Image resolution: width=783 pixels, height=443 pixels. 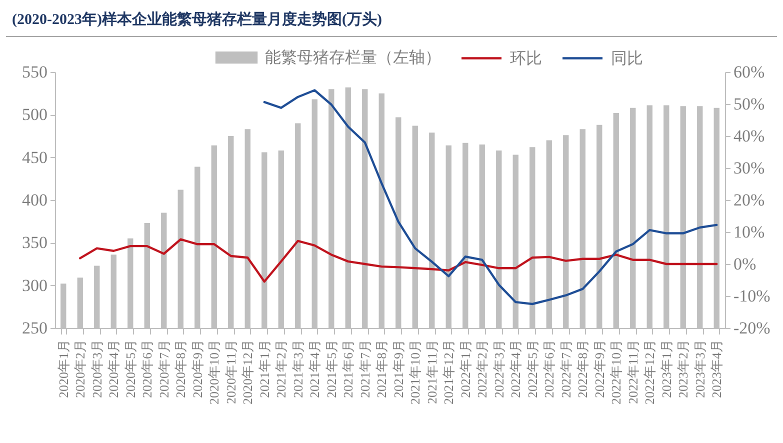 I want to click on x-tick-label: 2020年9月, so click(x=197, y=369).